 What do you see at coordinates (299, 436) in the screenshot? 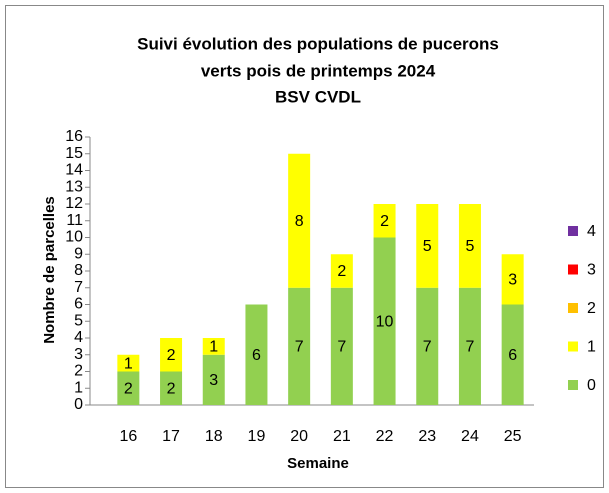
I see `x-tick-label: 20` at bounding box center [299, 436].